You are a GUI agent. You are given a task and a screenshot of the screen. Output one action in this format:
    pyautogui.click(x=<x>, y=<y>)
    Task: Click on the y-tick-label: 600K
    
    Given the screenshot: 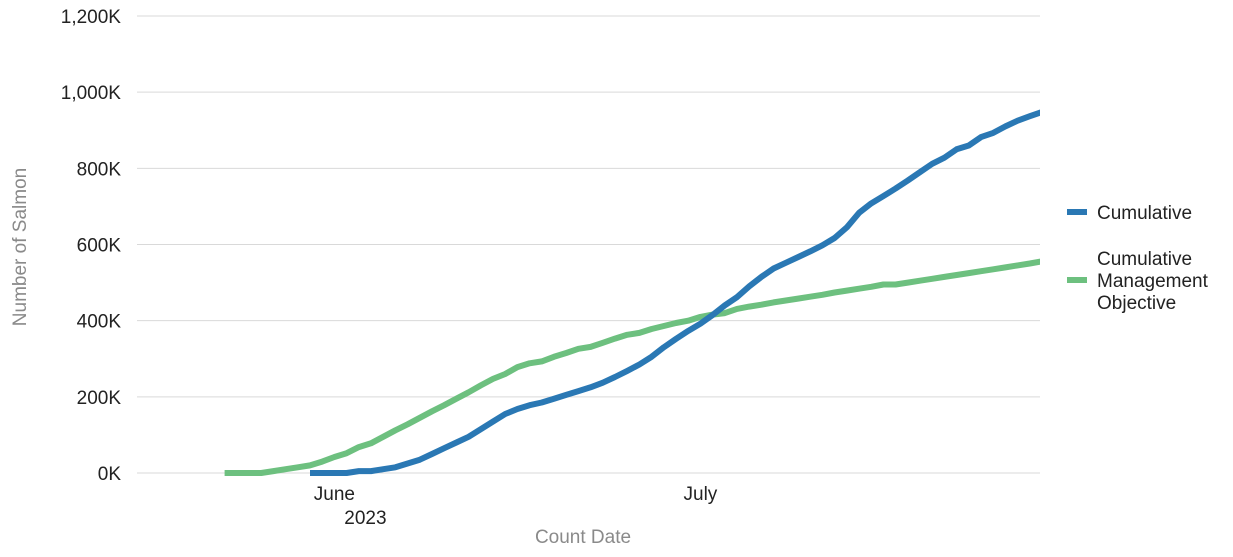 What is the action you would take?
    pyautogui.click(x=99, y=246)
    